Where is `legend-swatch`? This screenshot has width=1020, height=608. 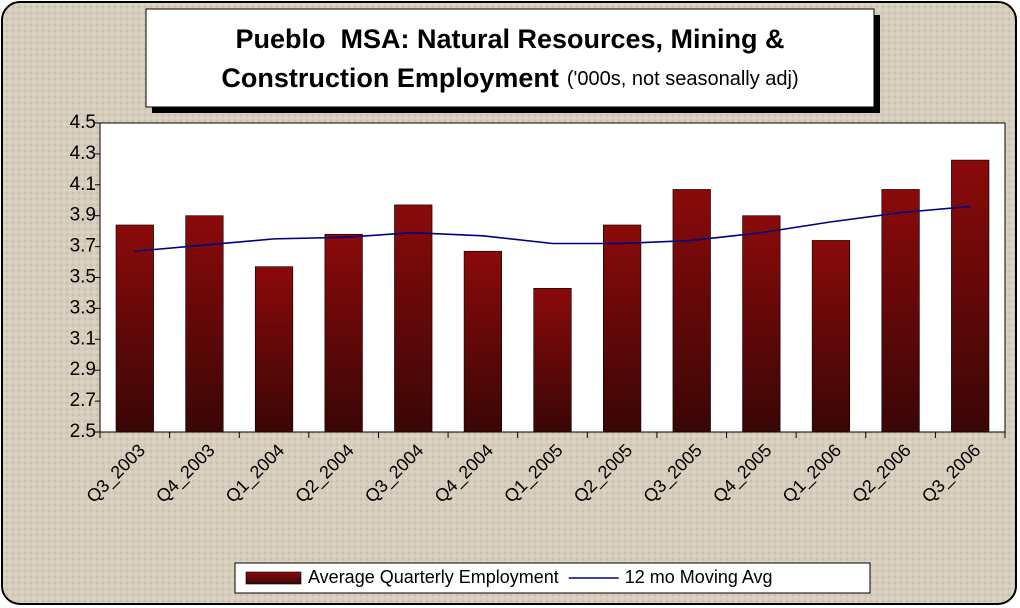 legend-swatch is located at coordinates (273, 578).